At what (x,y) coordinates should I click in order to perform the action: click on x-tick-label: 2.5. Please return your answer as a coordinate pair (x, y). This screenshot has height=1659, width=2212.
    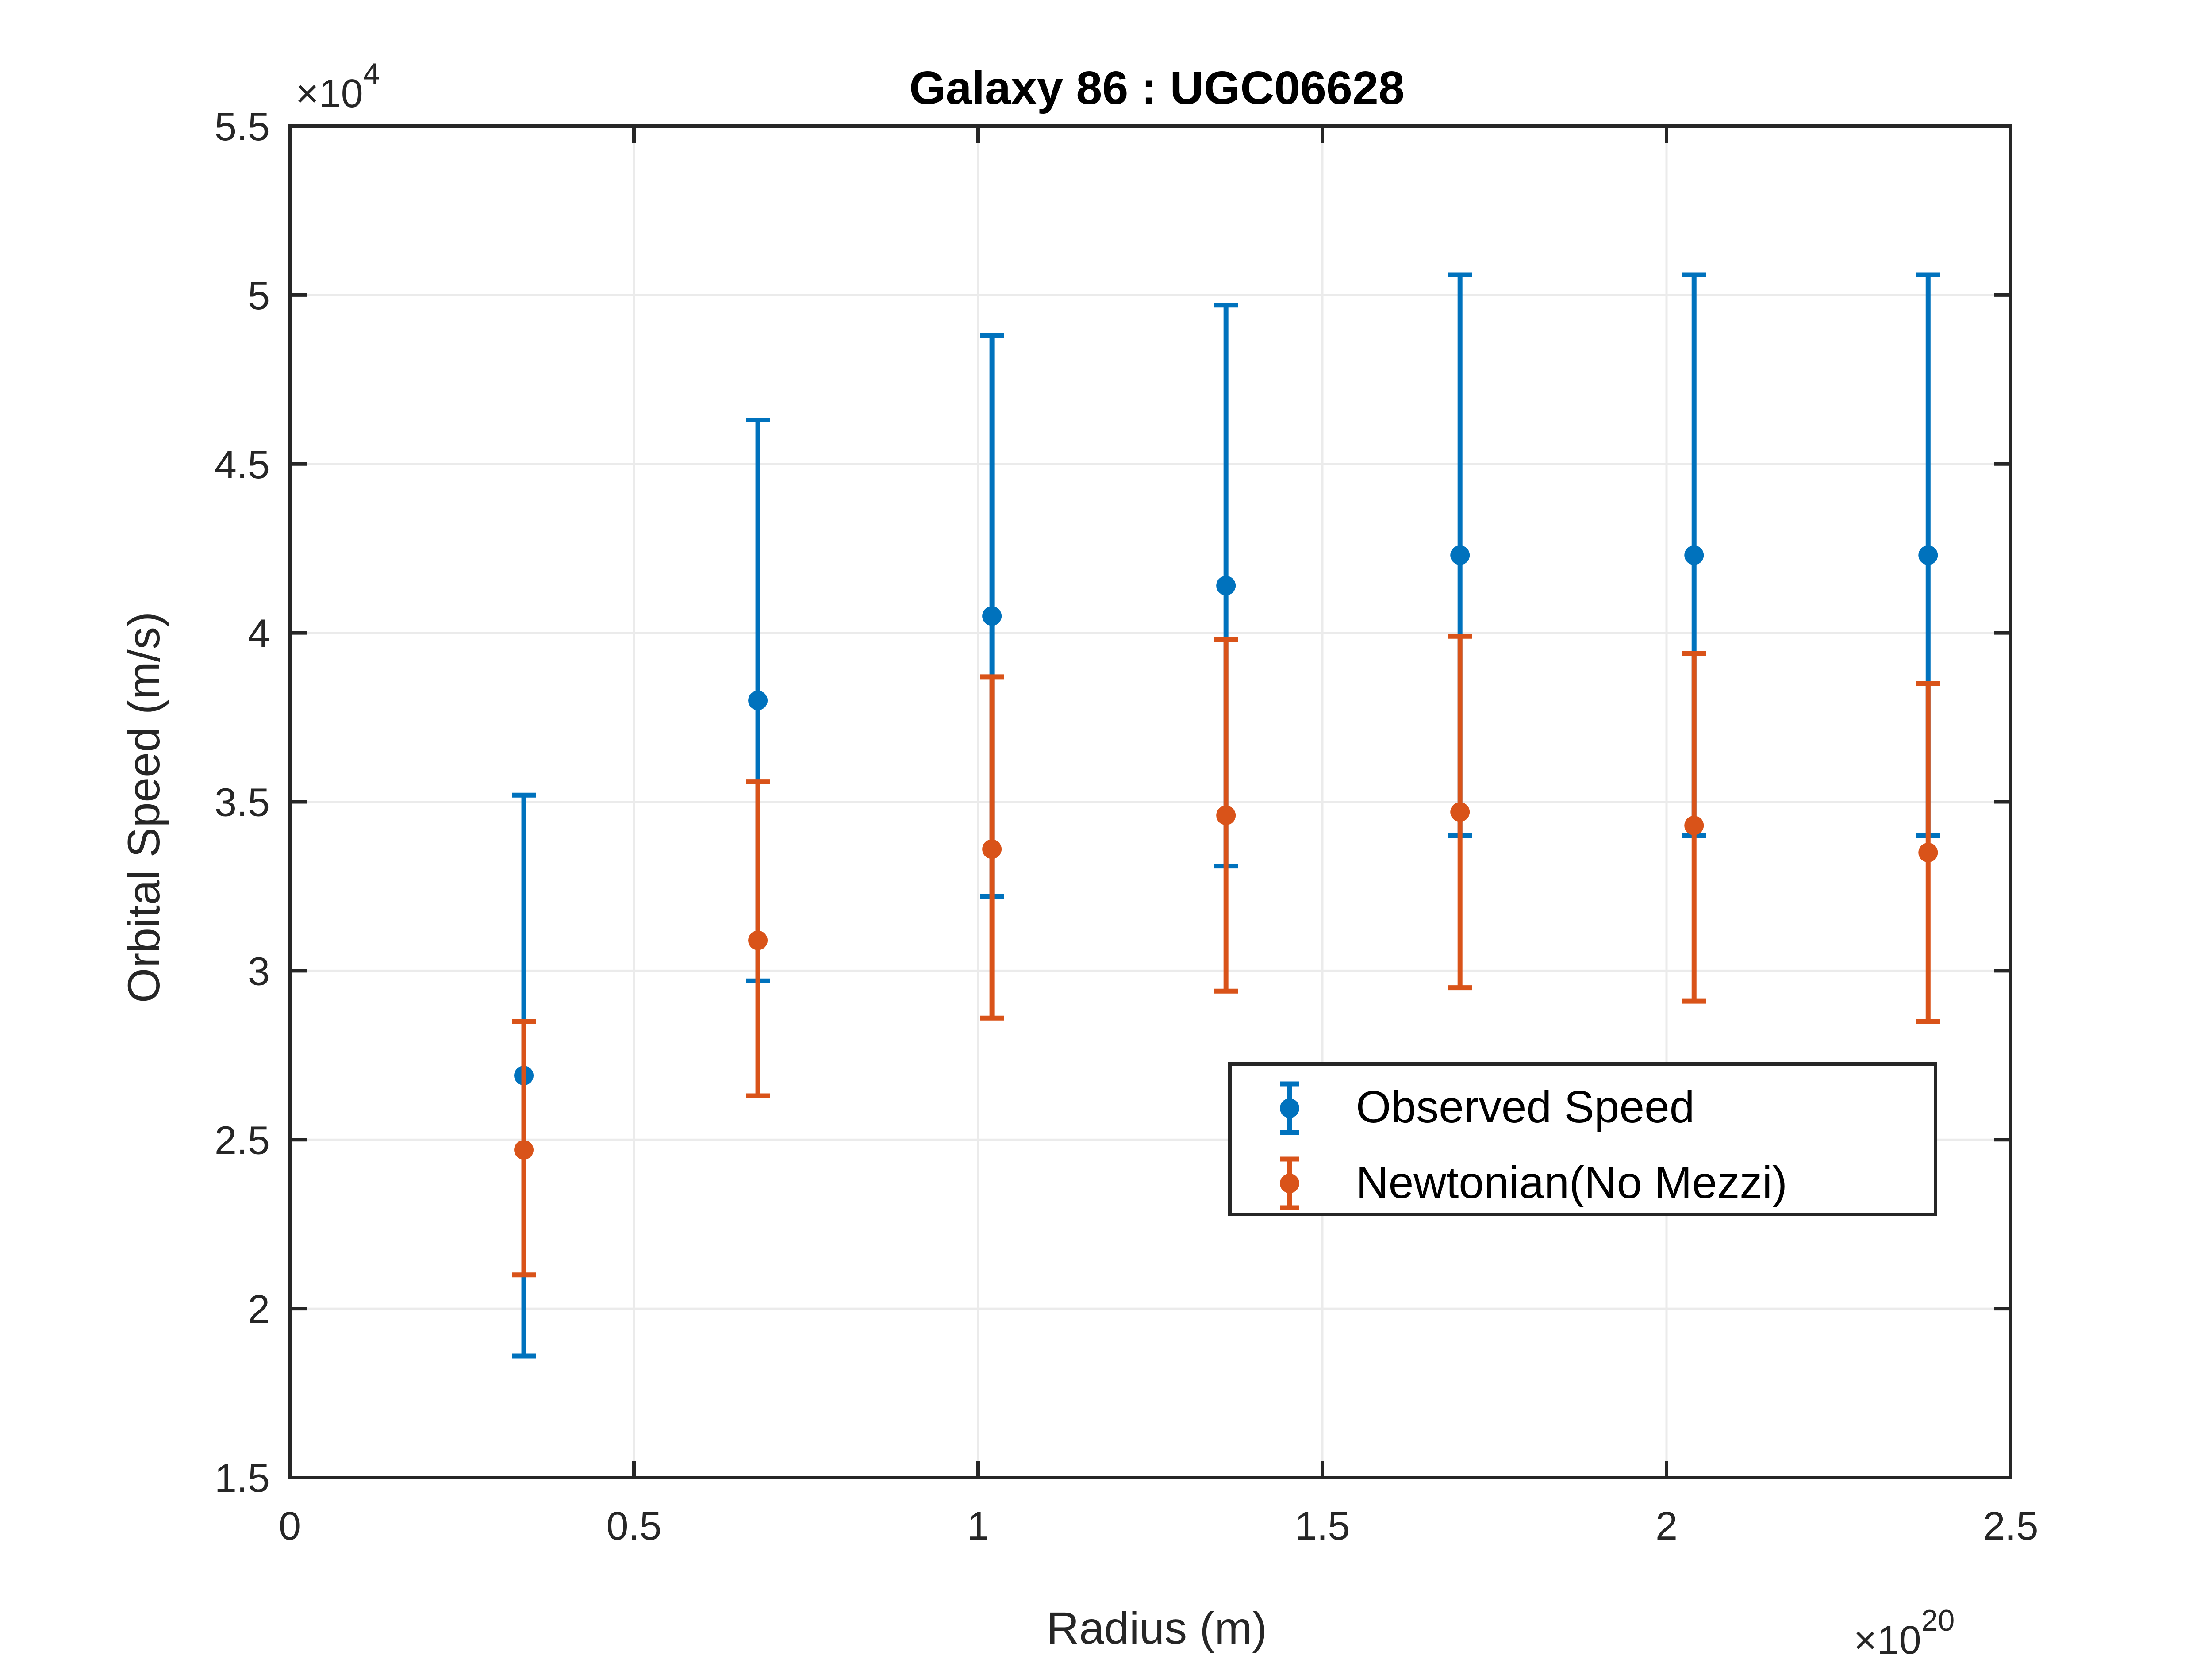
    Looking at the image, I should click on (2010, 1526).